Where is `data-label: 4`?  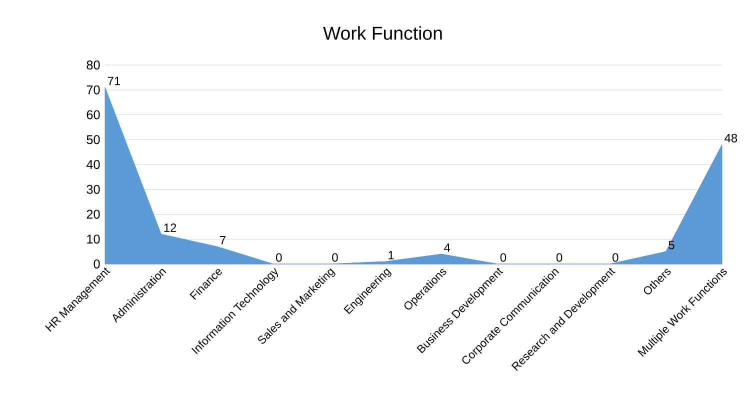 data-label: 4 is located at coordinates (447, 248).